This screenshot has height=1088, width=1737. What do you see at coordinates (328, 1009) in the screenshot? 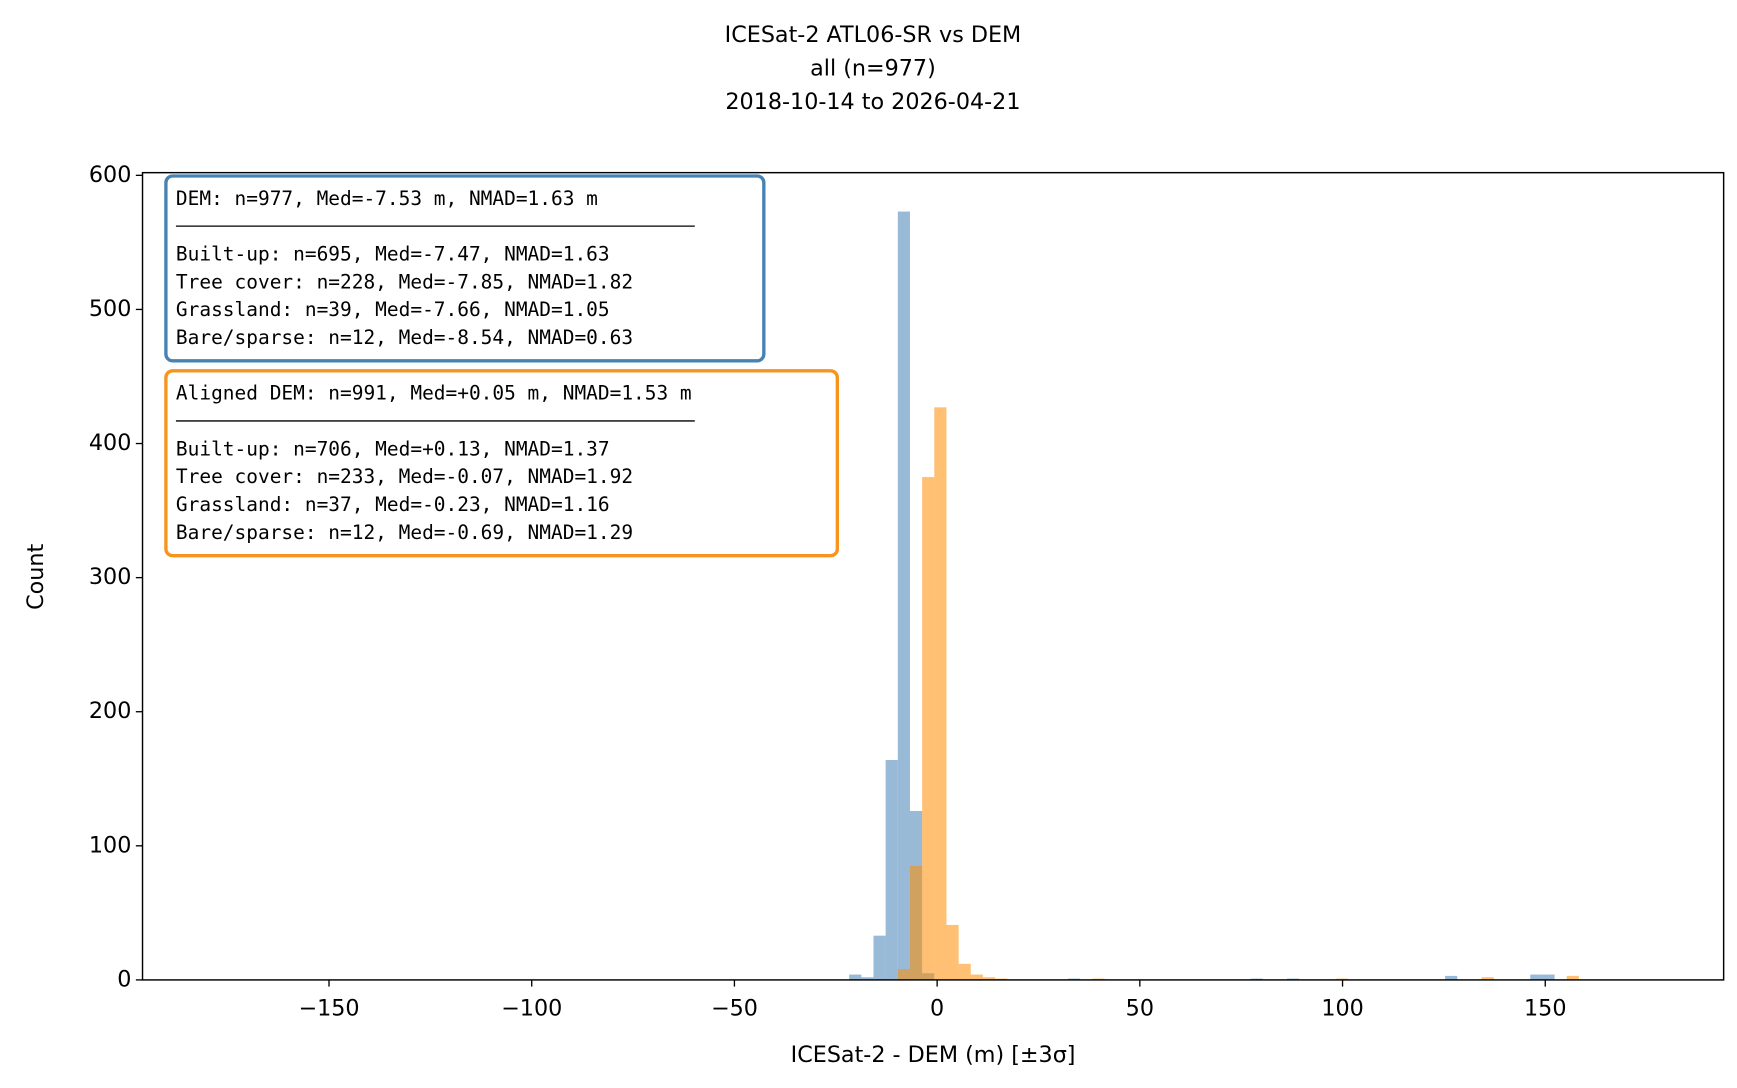
I see `x-tick-label: −150` at bounding box center [328, 1009].